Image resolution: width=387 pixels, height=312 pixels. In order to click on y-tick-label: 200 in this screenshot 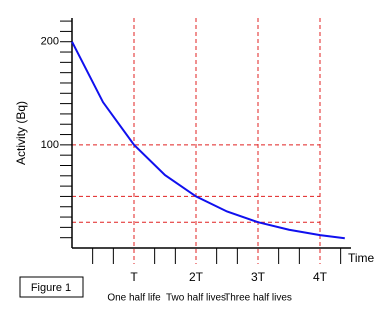, I will do `click(50, 42)`.